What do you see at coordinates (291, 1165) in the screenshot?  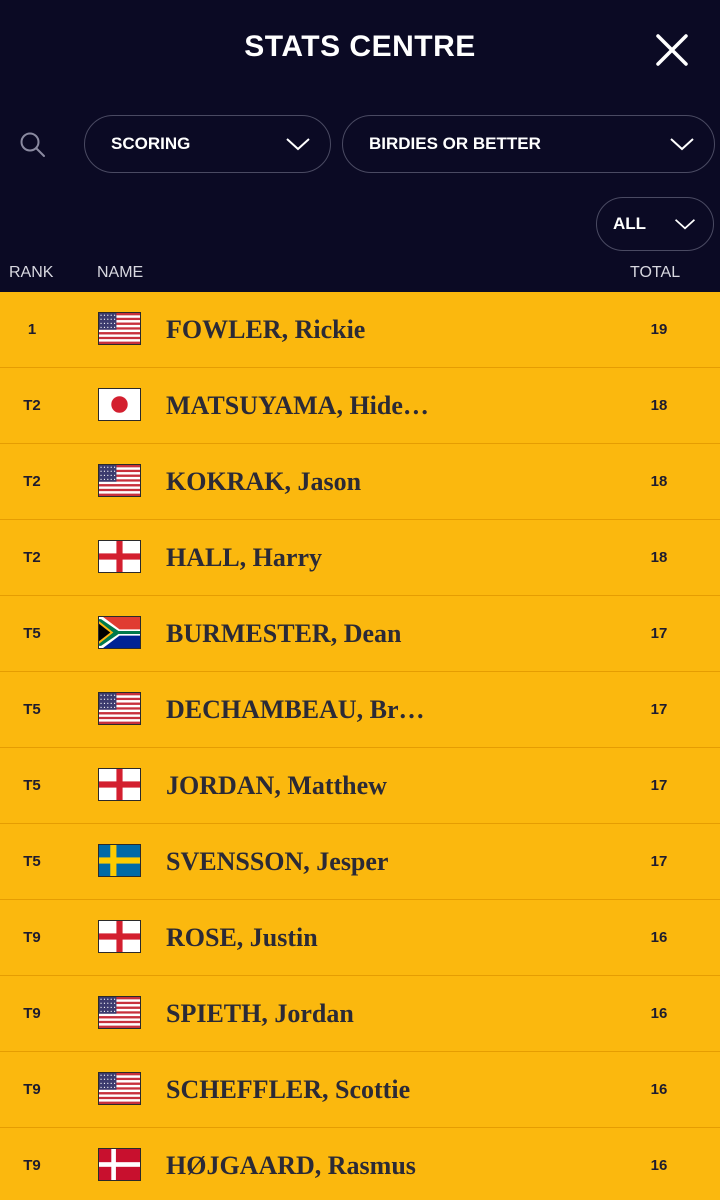 I see `player-name: HØJGAARD, Rasmus` at bounding box center [291, 1165].